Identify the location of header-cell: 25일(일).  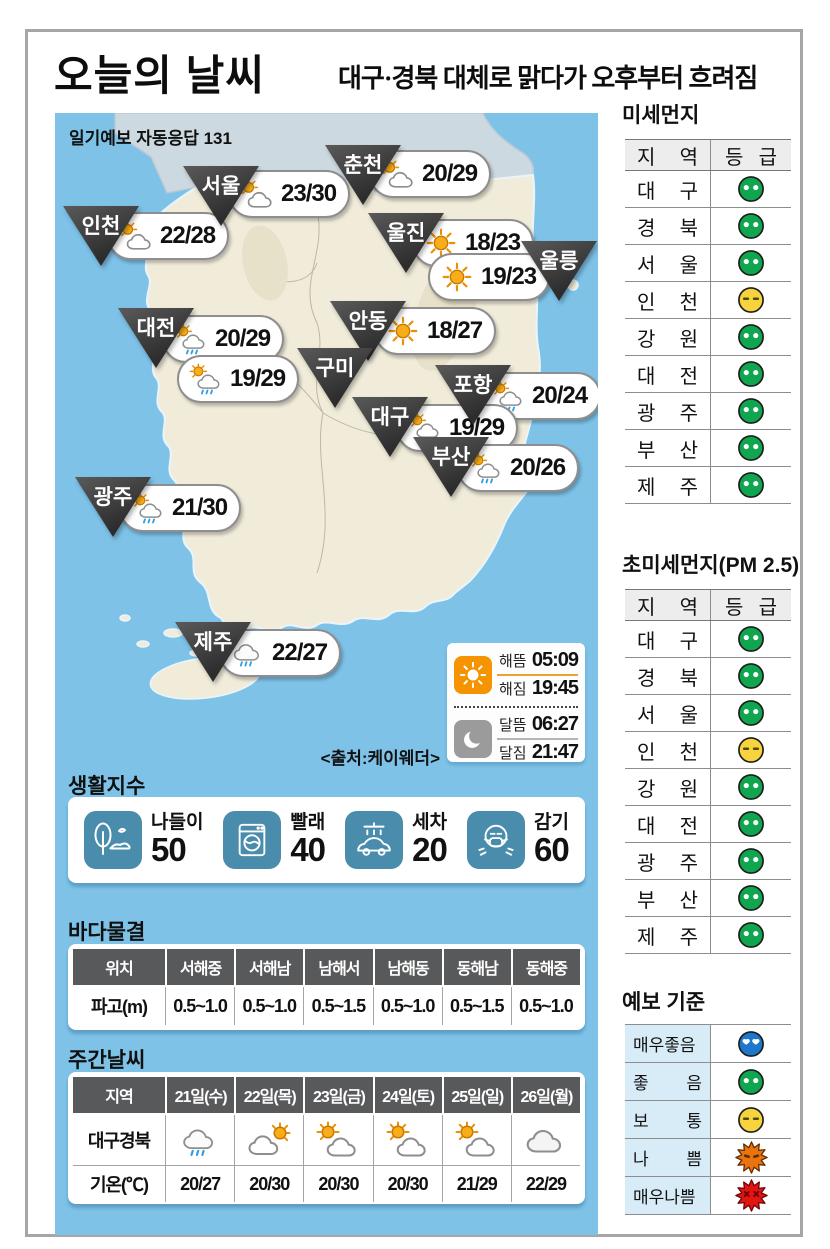
(477, 1095).